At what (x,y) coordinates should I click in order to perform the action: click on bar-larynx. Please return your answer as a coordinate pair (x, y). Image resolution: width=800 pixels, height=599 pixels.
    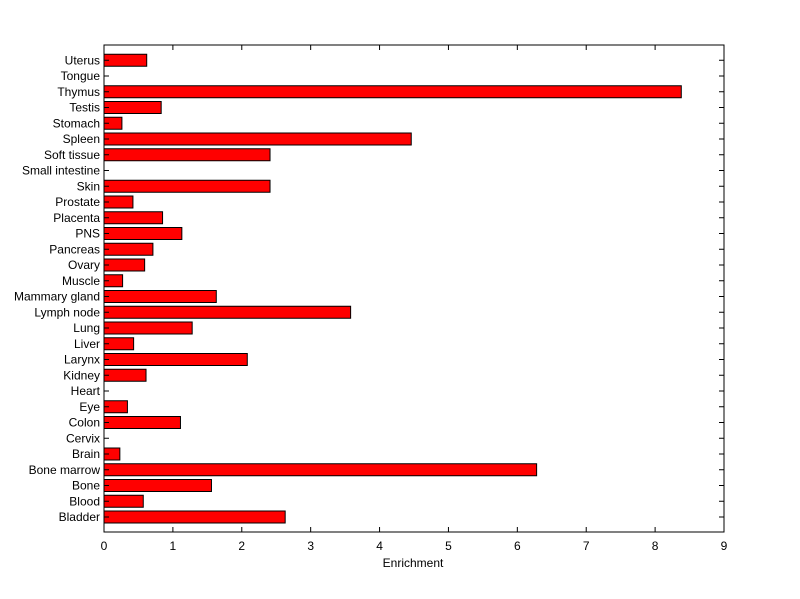
    Looking at the image, I should click on (175, 359).